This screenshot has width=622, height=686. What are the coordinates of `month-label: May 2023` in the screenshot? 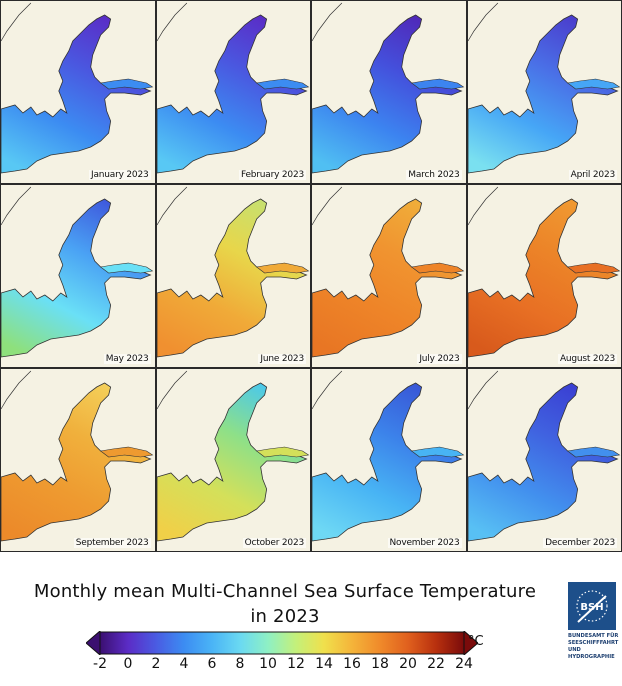 It's located at (127, 359).